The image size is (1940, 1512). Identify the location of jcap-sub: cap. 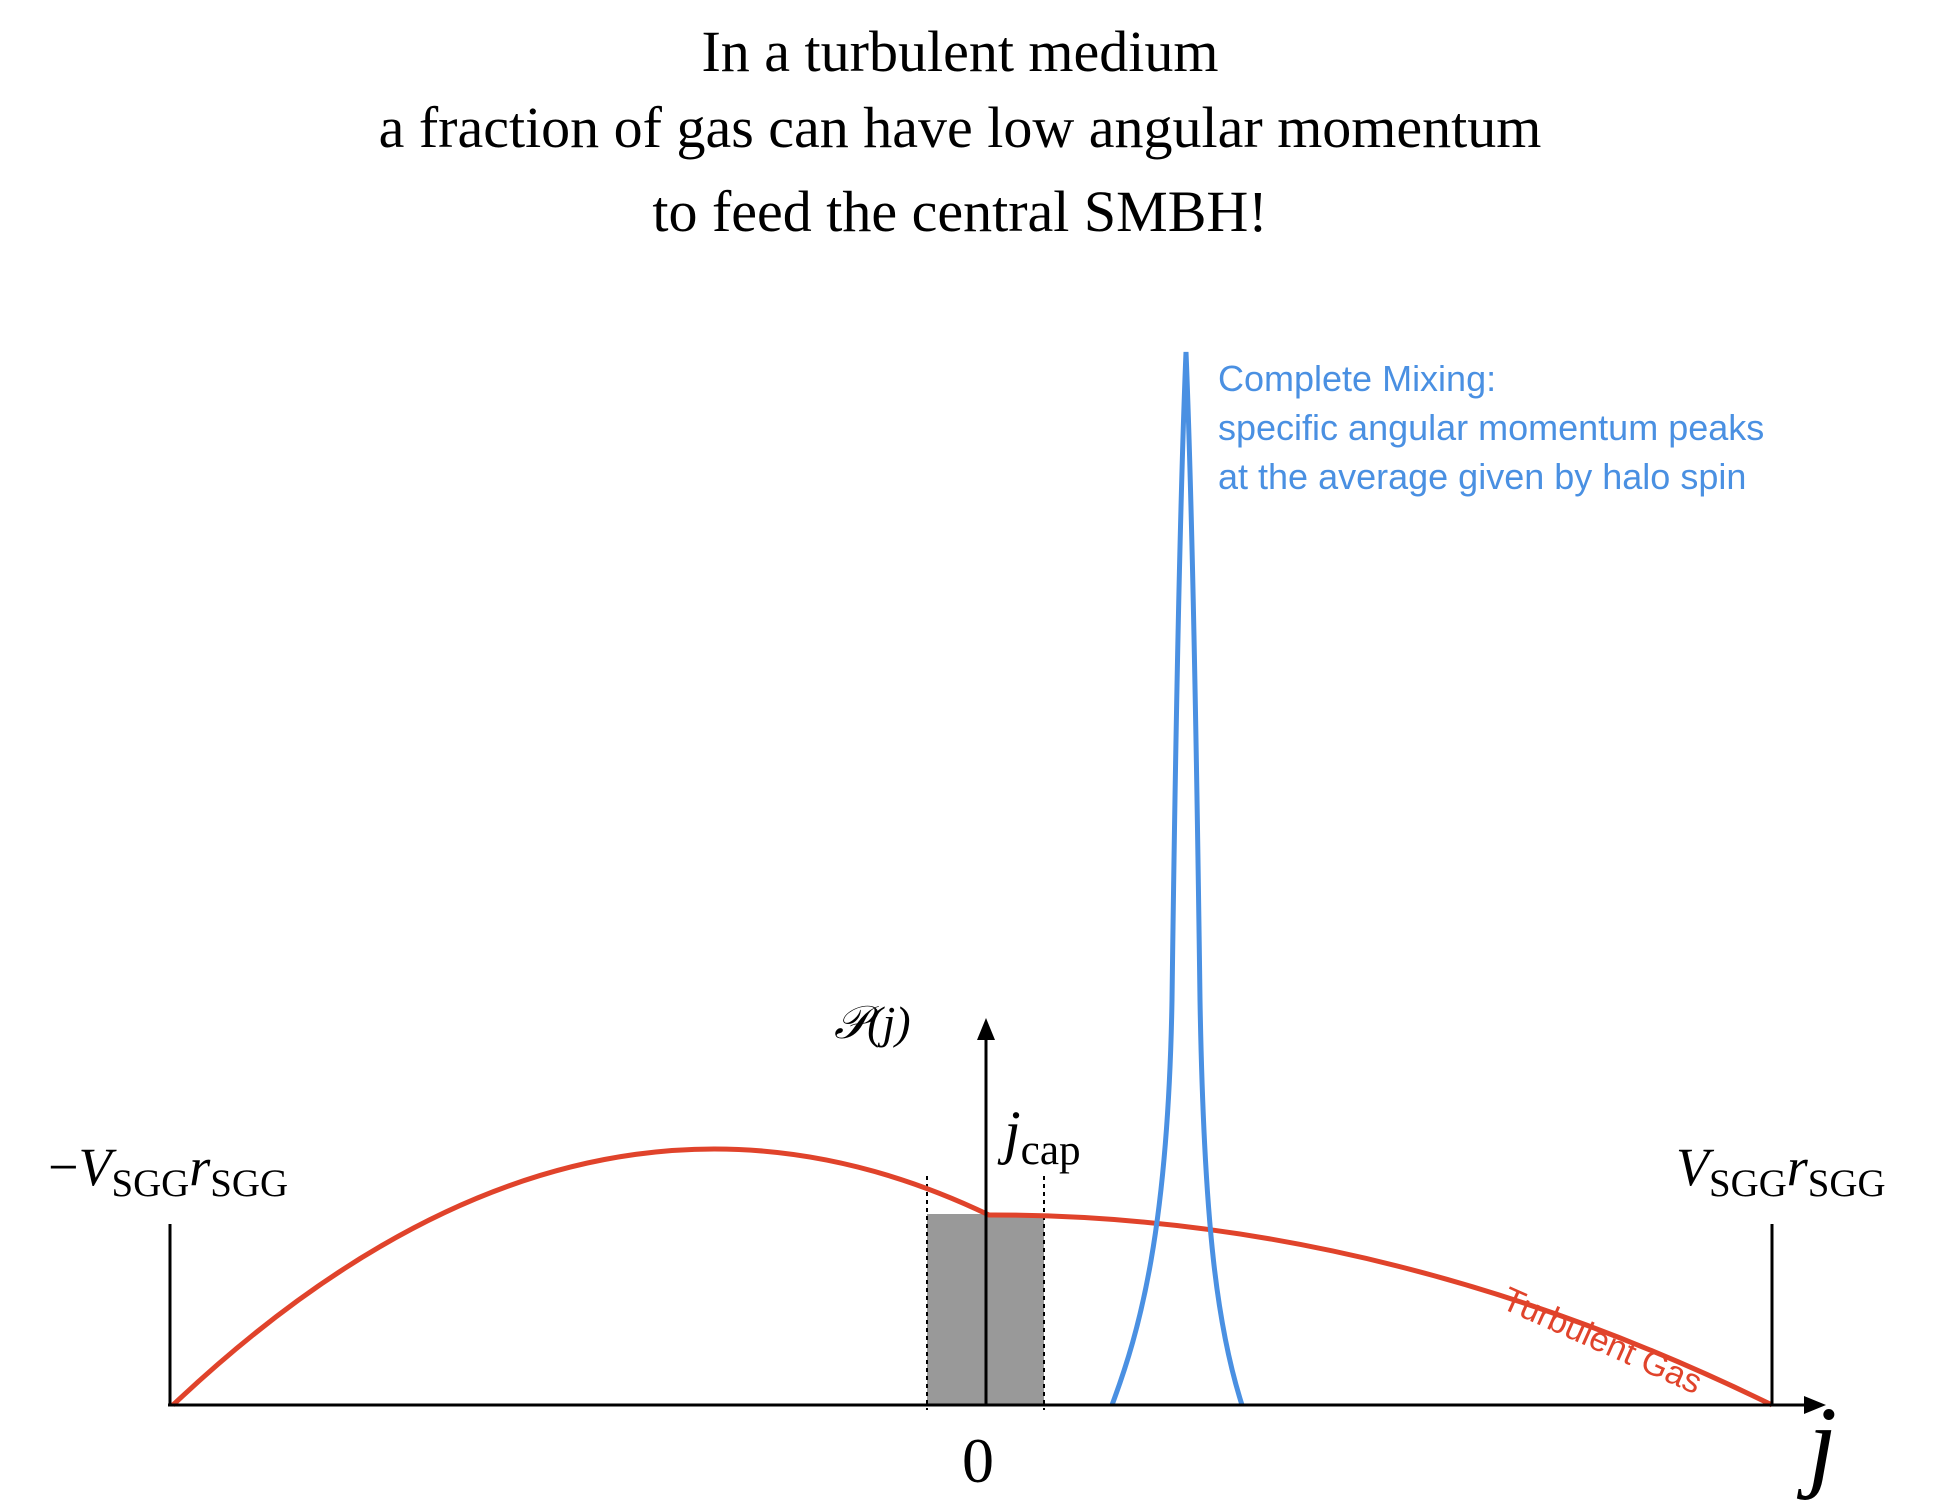
(1050, 1151).